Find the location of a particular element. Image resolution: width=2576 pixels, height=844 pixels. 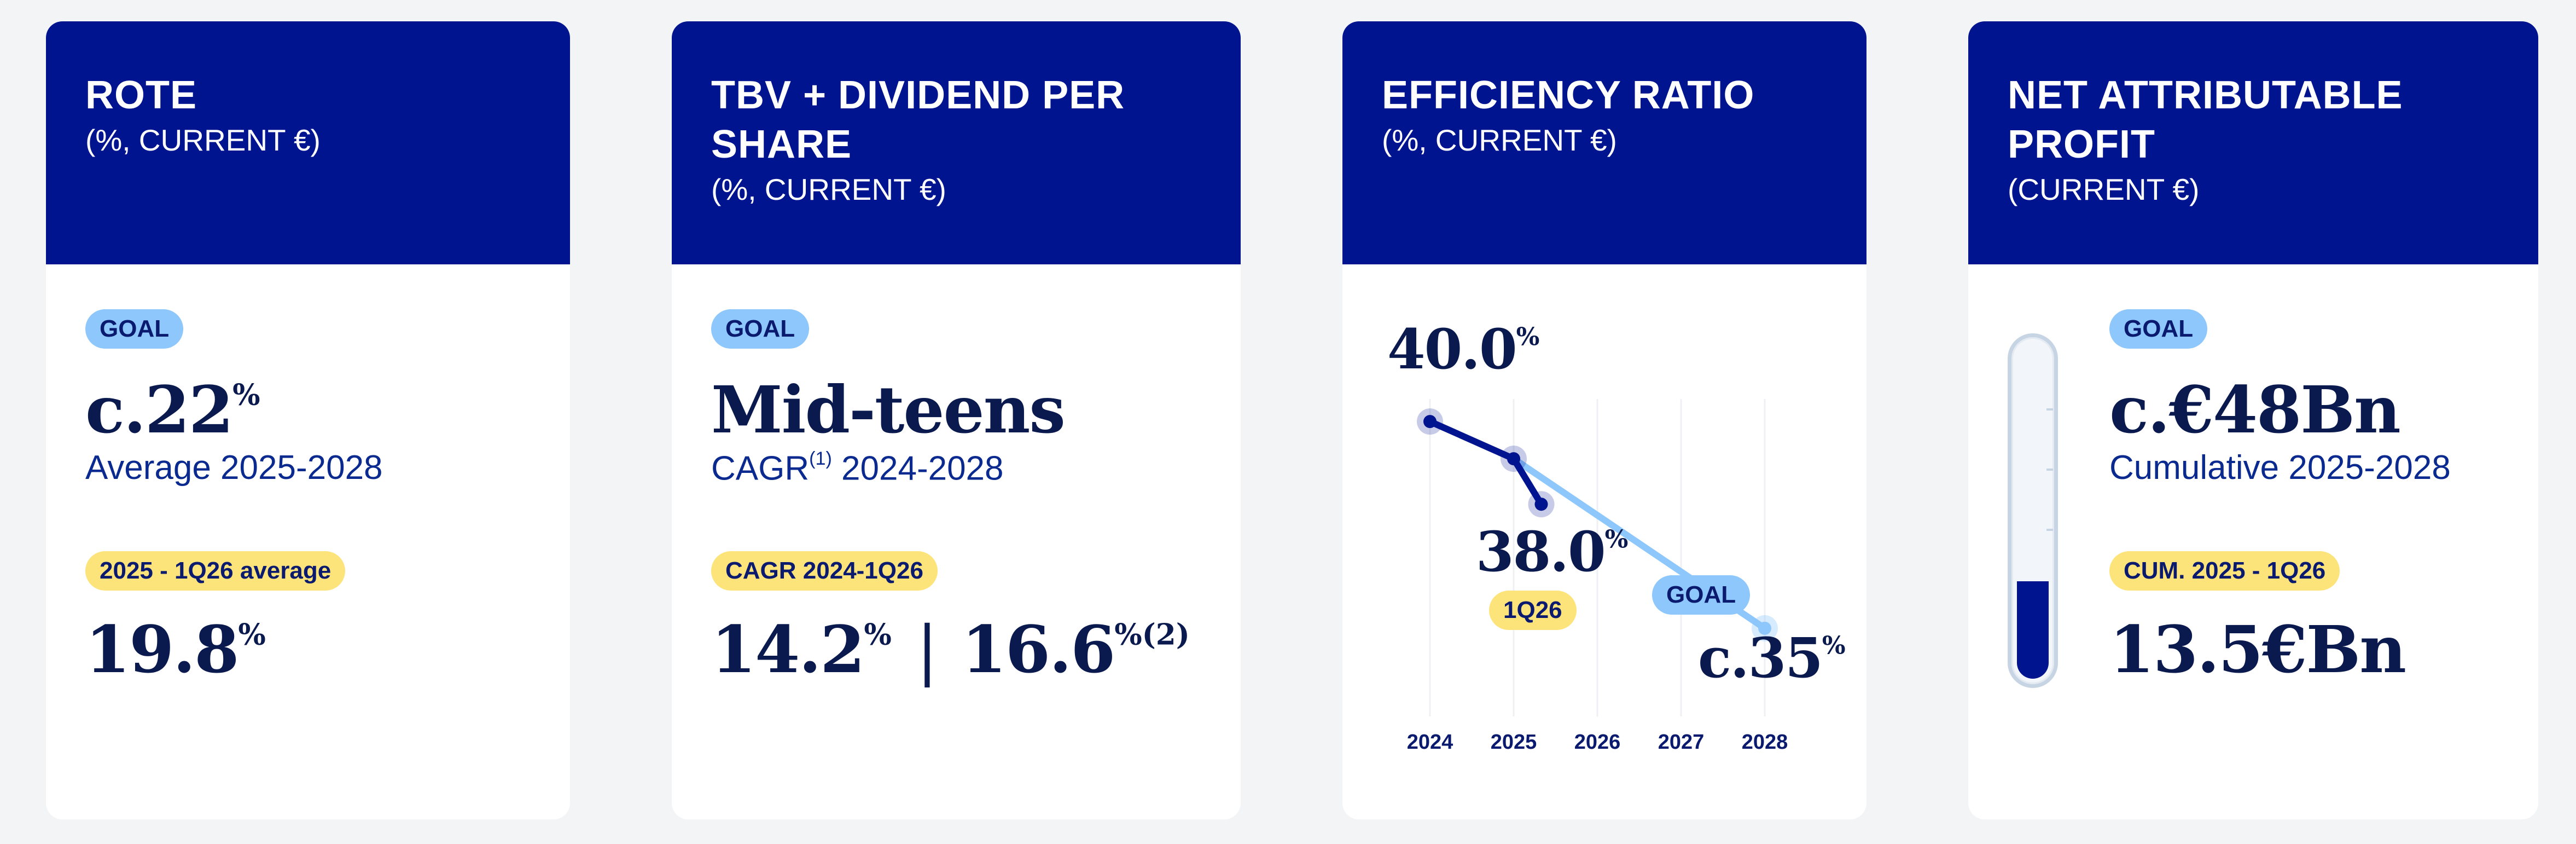

net-profit-header: NET ATTRIBUTABLE PROFIT (CURRENT €) is located at coordinates (2253, 142).